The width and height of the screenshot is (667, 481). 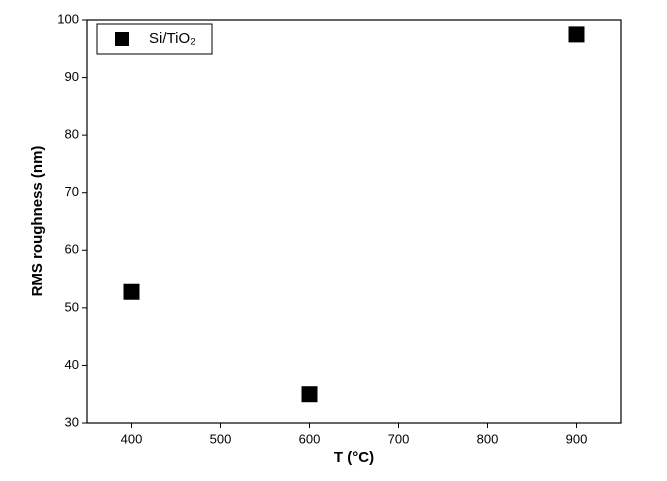 What do you see at coordinates (72, 421) in the screenshot?
I see `y-tick-label: 30` at bounding box center [72, 421].